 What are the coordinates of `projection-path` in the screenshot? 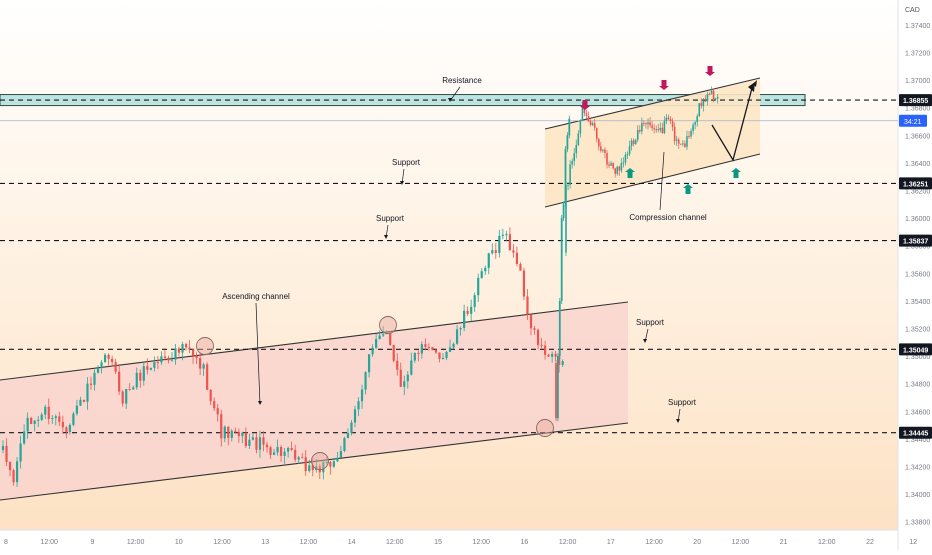 It's located at (732, 124).